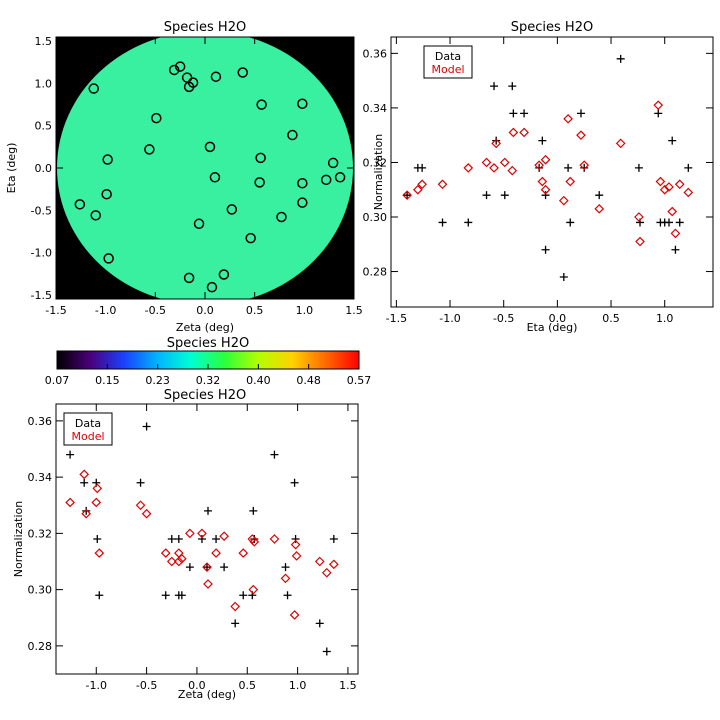 Image resolution: width=720 pixels, height=720 pixels. I want to click on map-ytick-label: 0.5, so click(44, 126).